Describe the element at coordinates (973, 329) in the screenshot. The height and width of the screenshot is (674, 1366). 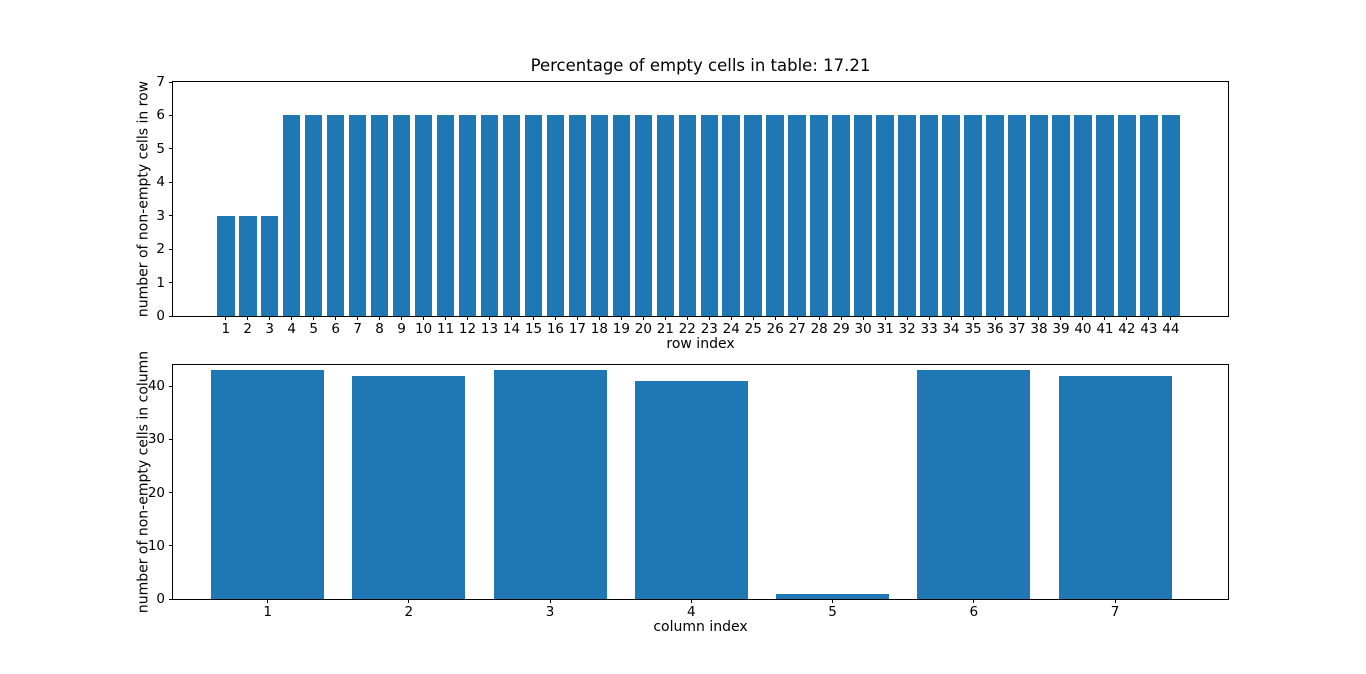
I see `x-tick-label: 35` at that location.